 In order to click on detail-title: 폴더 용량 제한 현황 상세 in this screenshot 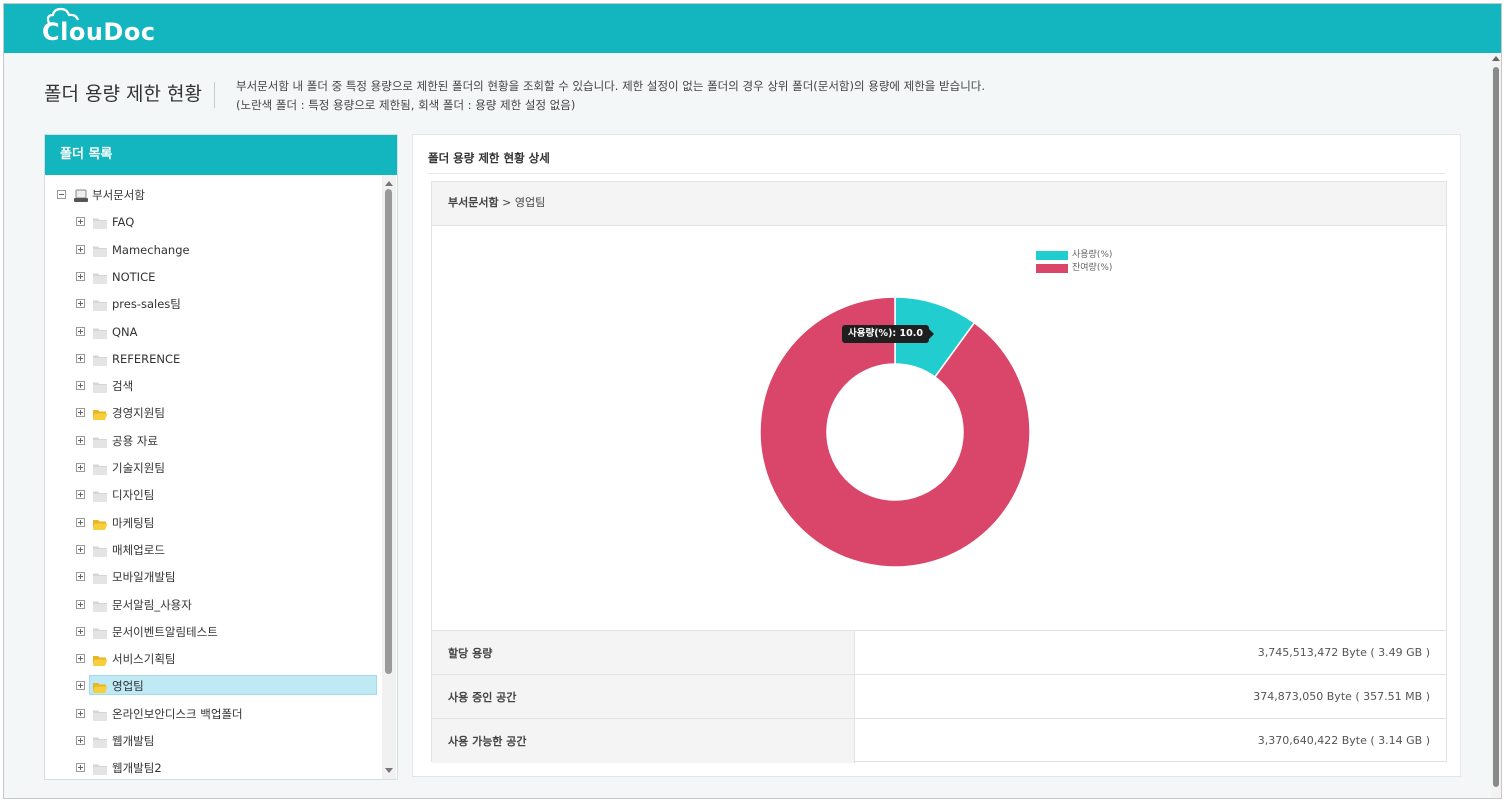, I will do `click(489, 158)`.